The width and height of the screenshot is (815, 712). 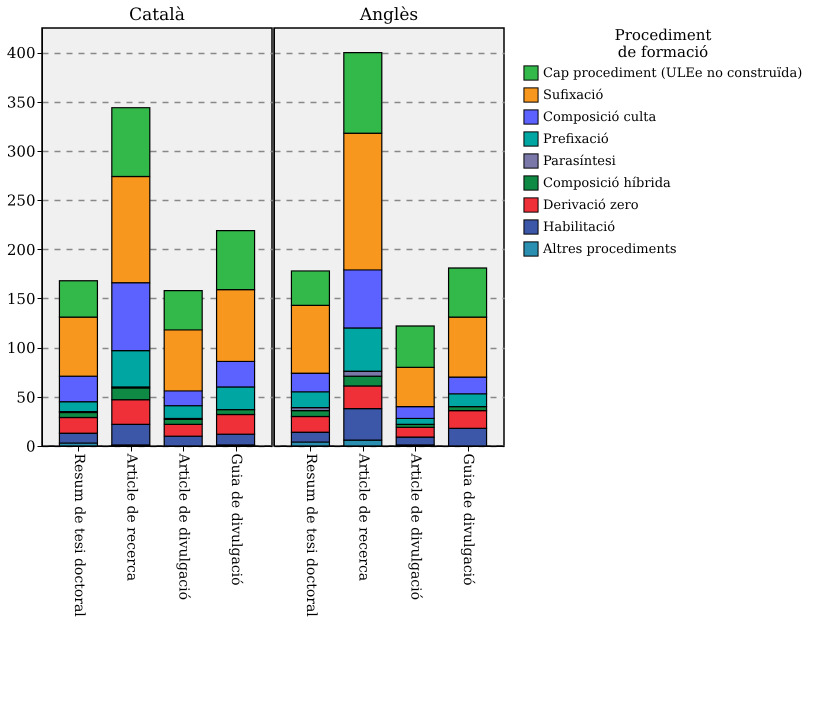 What do you see at coordinates (21, 249) in the screenshot?
I see `y-tick-label: 200` at bounding box center [21, 249].